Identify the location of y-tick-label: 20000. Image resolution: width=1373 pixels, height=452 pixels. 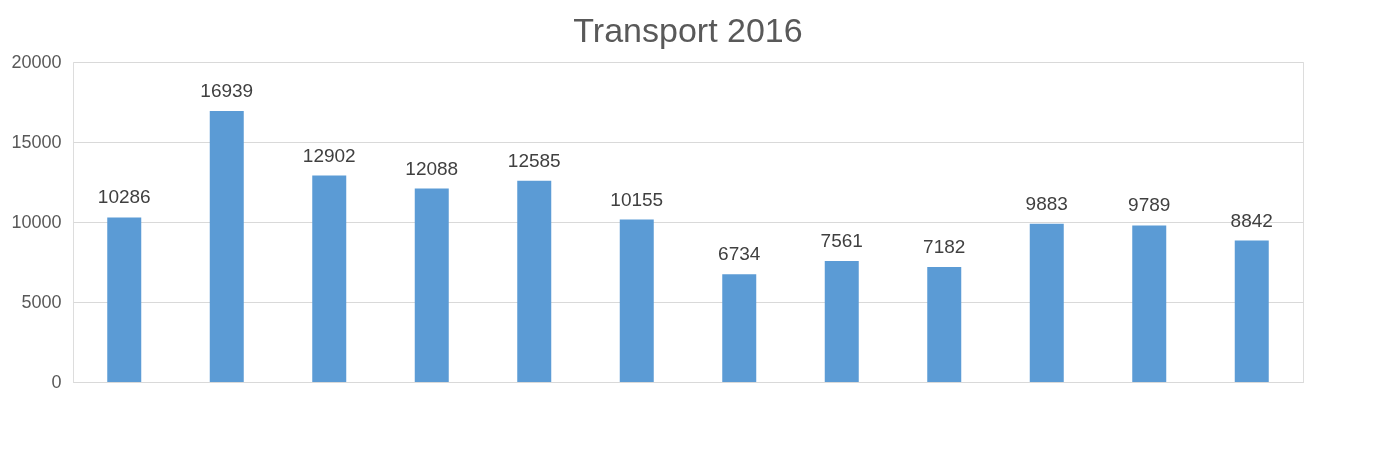
(36, 61).